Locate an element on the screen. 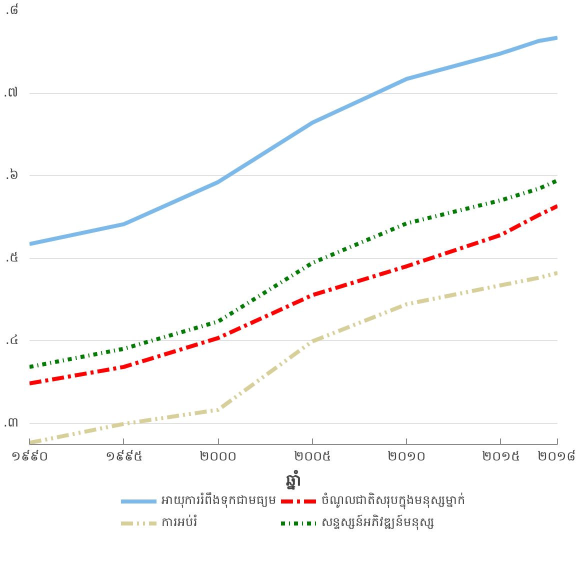 This screenshot has height=562, width=581. x-tick-label: ១៩៩៥ is located at coordinates (123, 457).